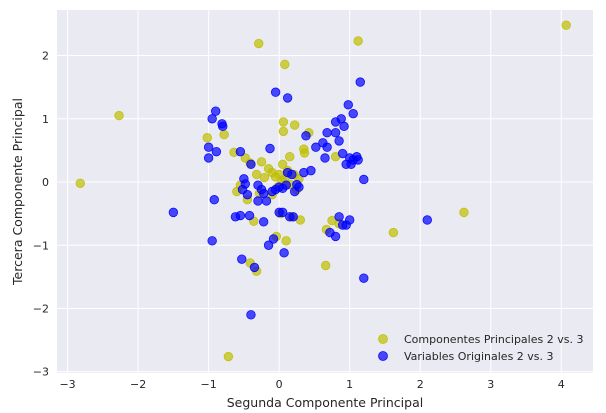 This screenshot has height=413, width=606. Describe the element at coordinates (41, 214) in the screenshot. I see `y-tick-labels: −3 −2 −1 0 1 2` at that location.